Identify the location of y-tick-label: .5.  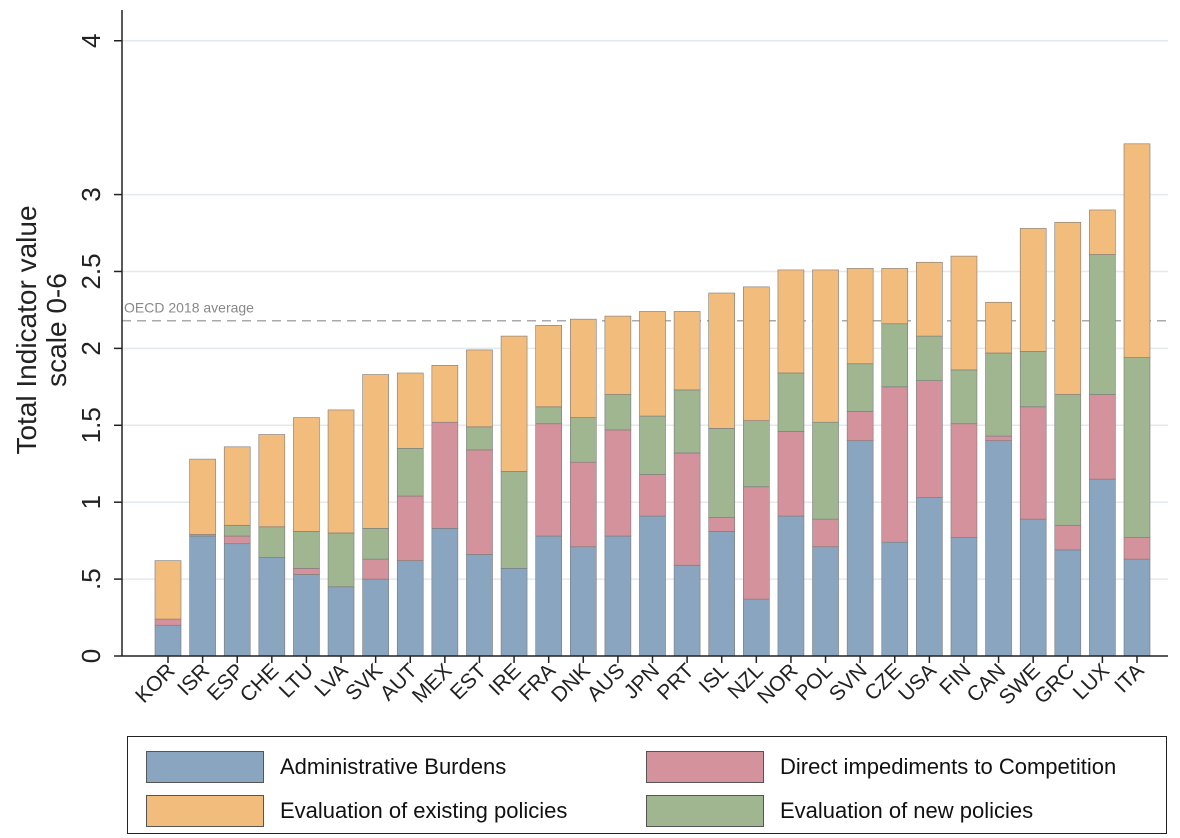
(91, 579).